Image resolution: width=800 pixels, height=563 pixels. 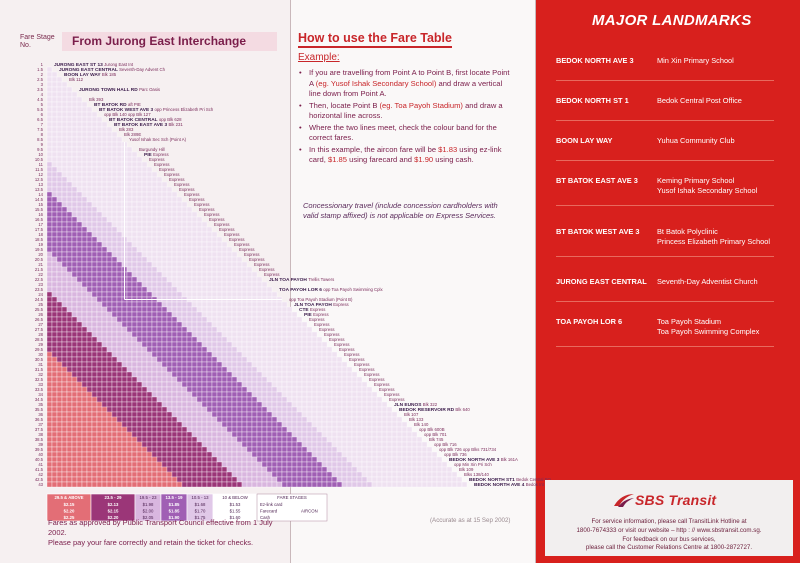 I want to click on stop-label: opp Blk 716, so click(x=445, y=444).